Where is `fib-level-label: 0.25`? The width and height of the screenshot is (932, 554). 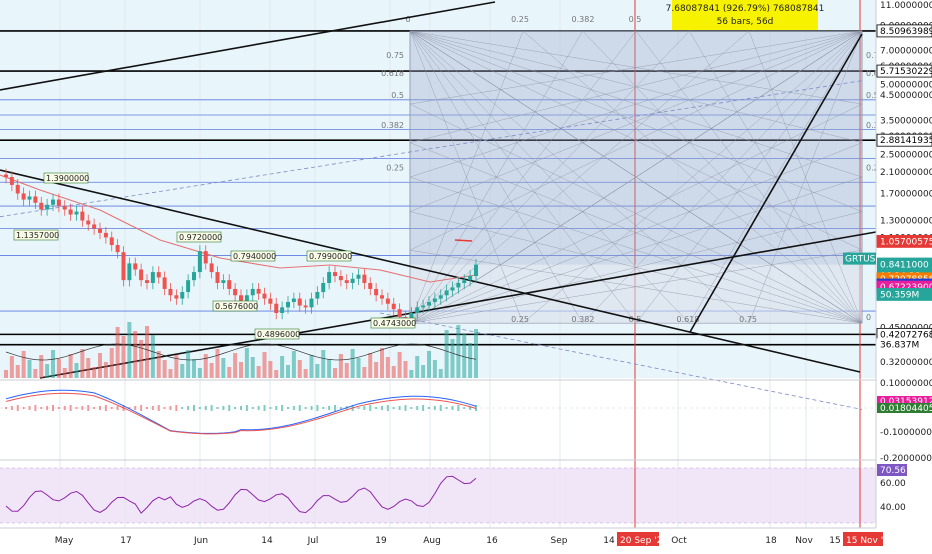 fib-level-label: 0.25 is located at coordinates (875, 167).